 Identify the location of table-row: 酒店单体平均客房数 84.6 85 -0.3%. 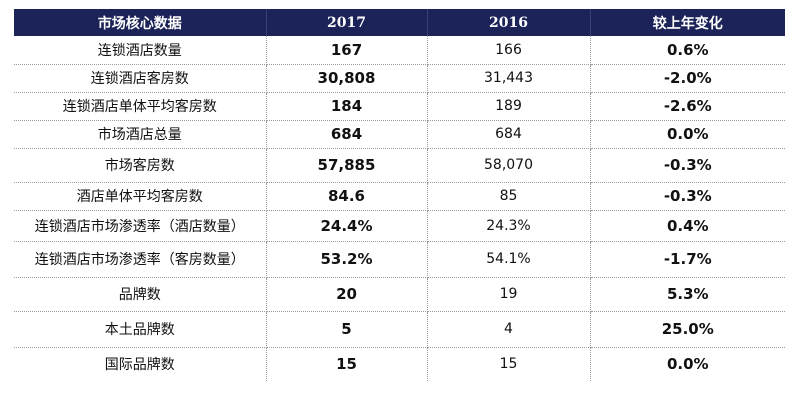
(399, 196).